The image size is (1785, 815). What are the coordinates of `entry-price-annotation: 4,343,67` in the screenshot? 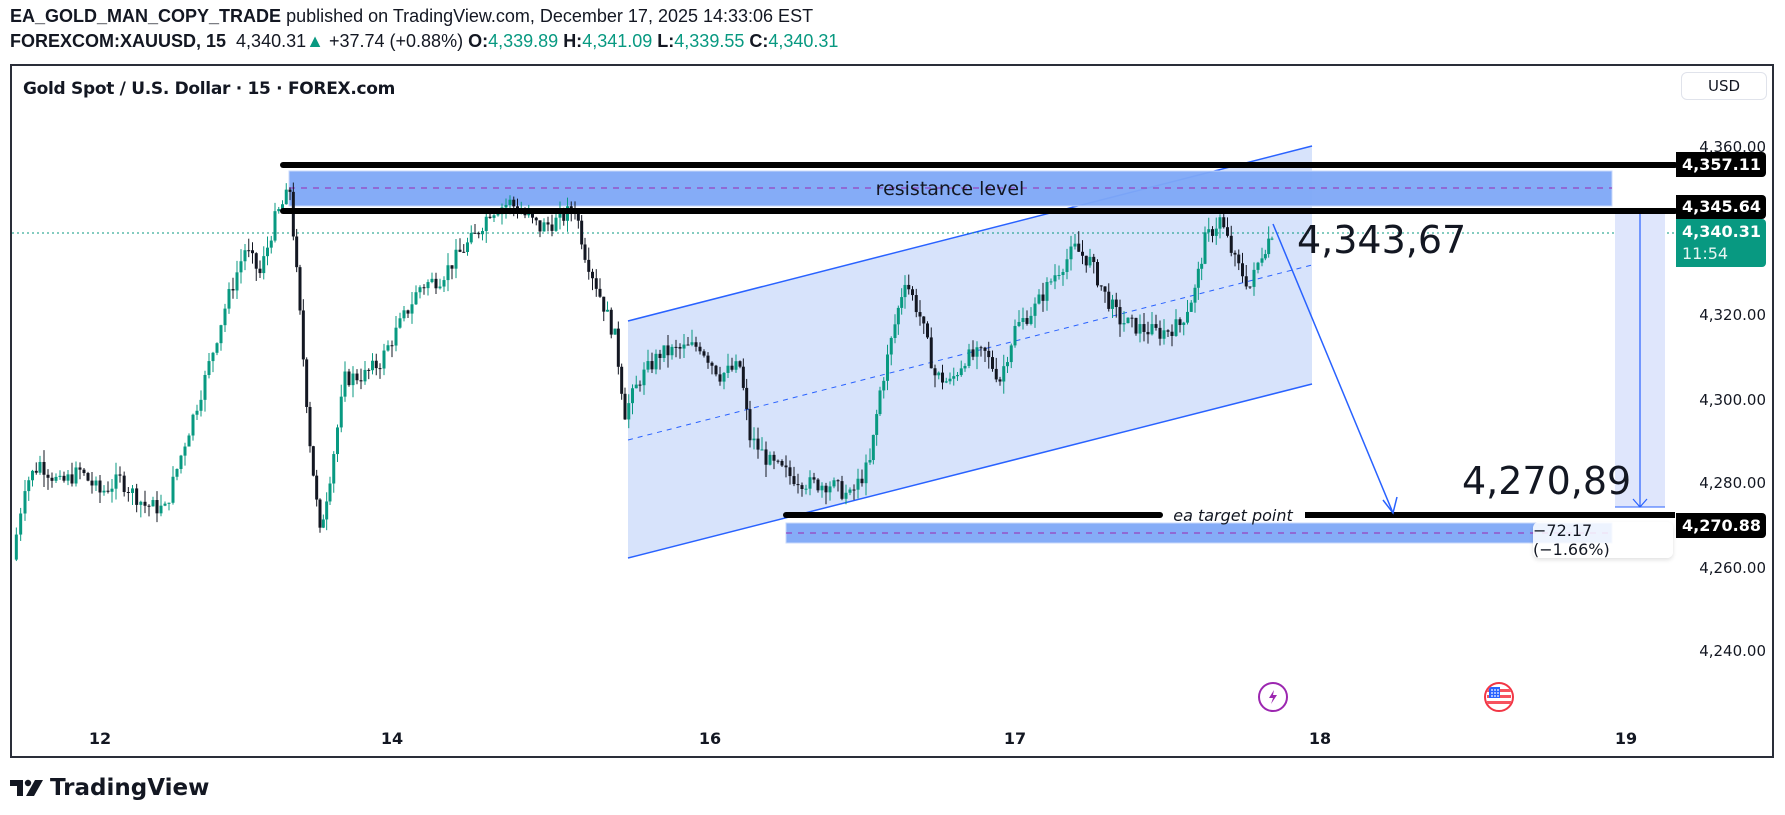 It's located at (1382, 240).